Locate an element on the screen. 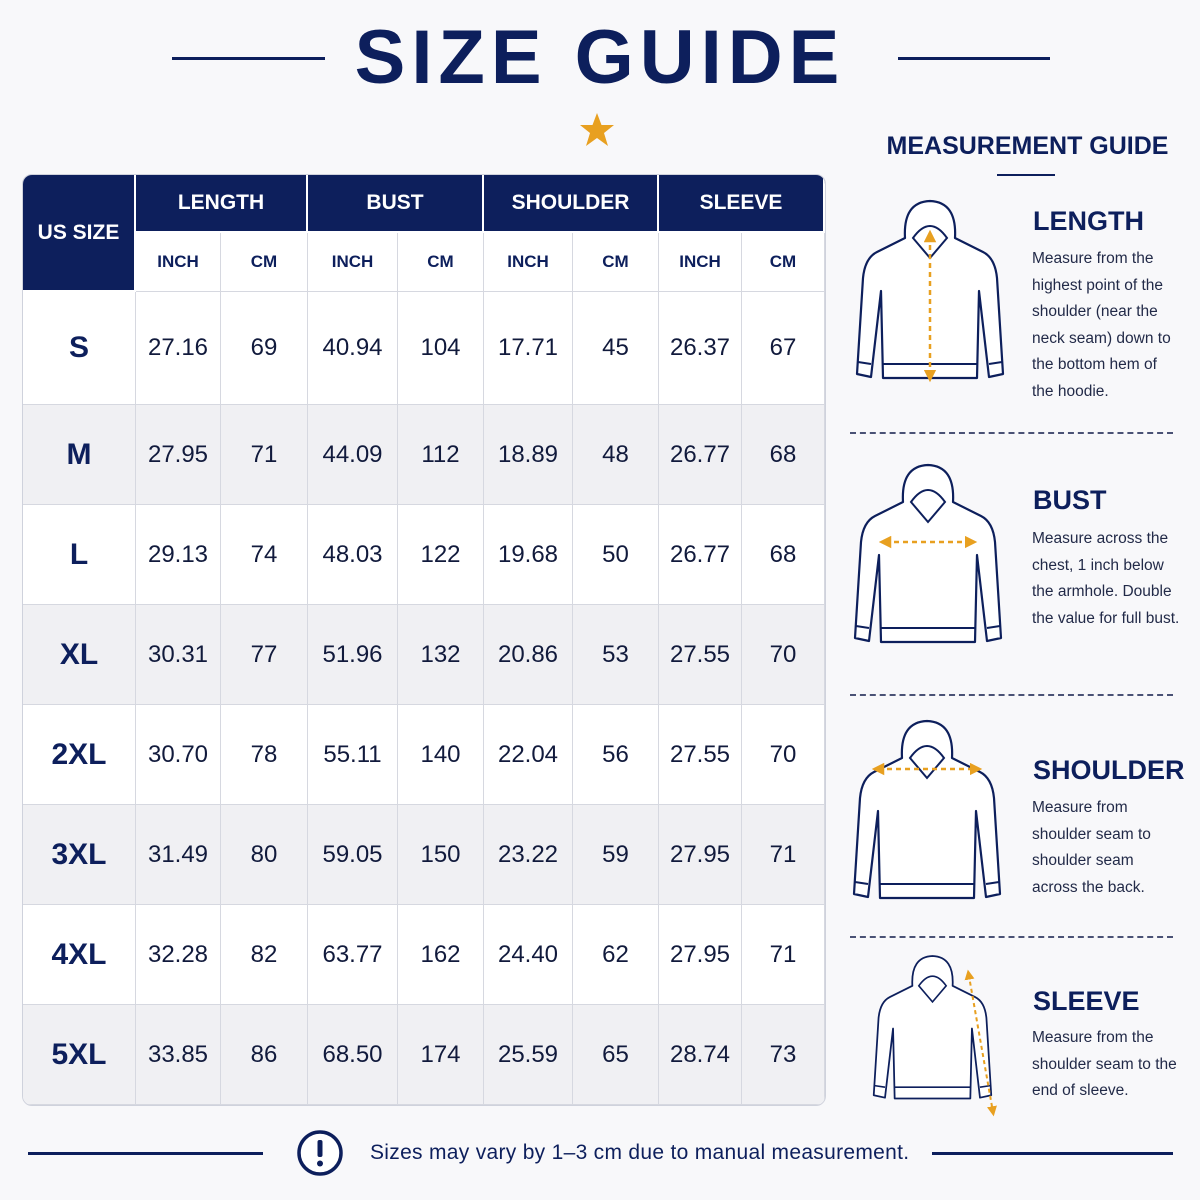 This screenshot has width=1200, height=1200. measure-cell: 40.94 is located at coordinates (353, 348).